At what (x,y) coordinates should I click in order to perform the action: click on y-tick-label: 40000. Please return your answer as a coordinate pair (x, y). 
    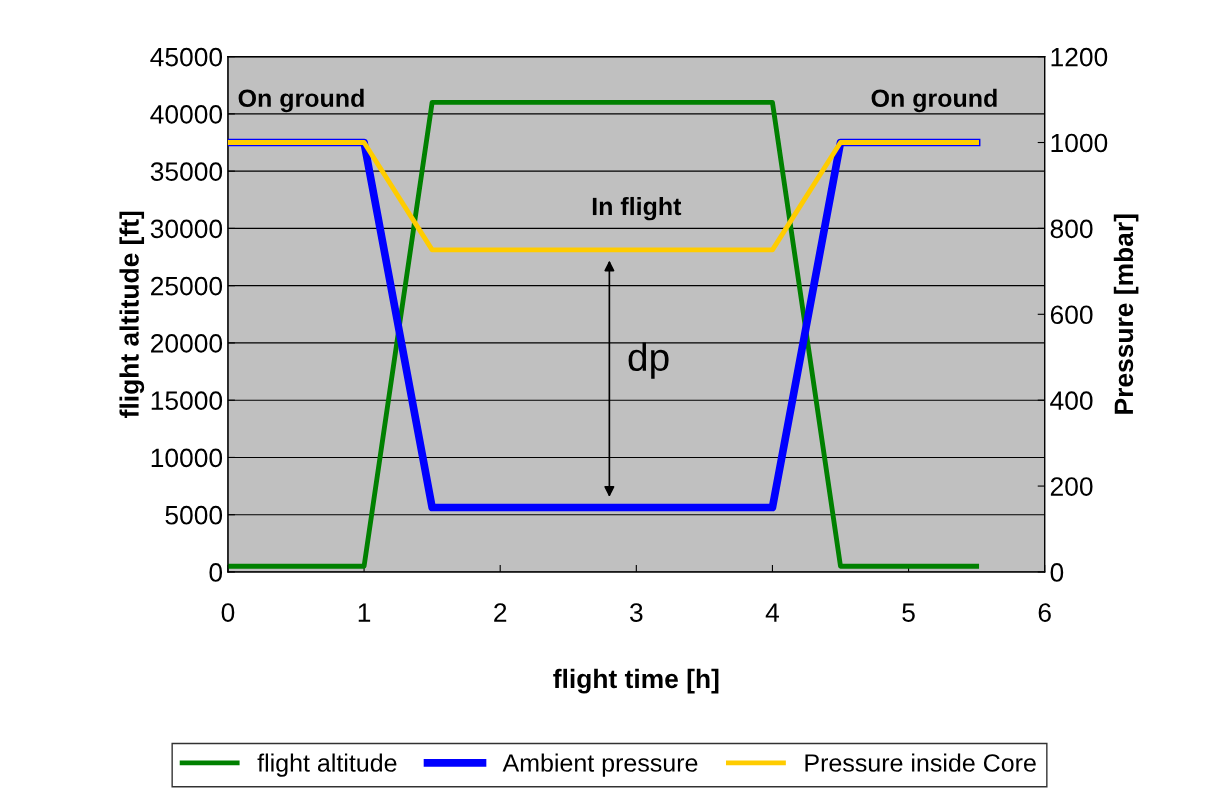
    Looking at the image, I should click on (186, 114).